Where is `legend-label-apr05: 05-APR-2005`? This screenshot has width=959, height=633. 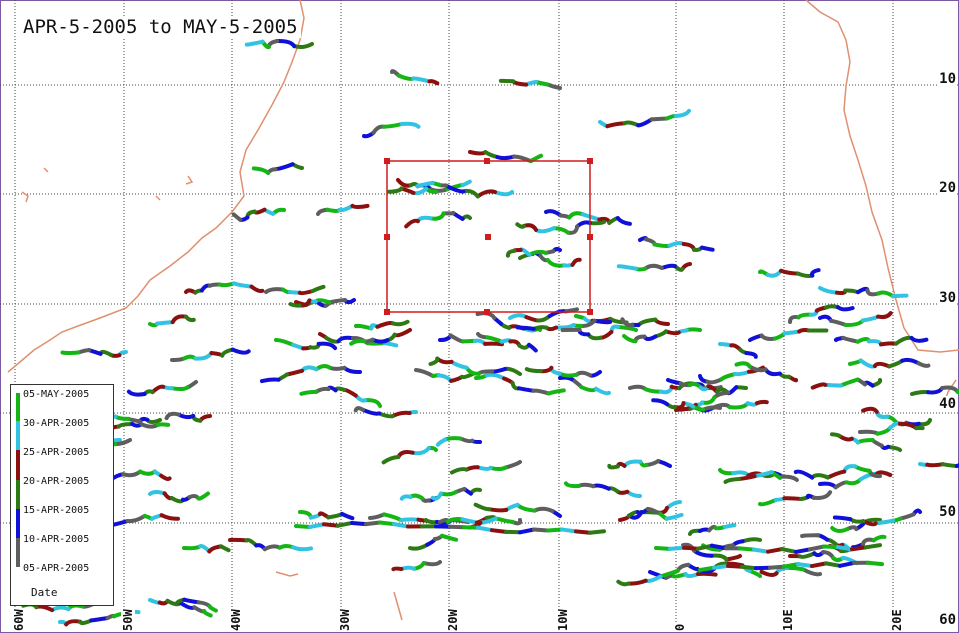 legend-label-apr05: 05-APR-2005 is located at coordinates (56, 568).